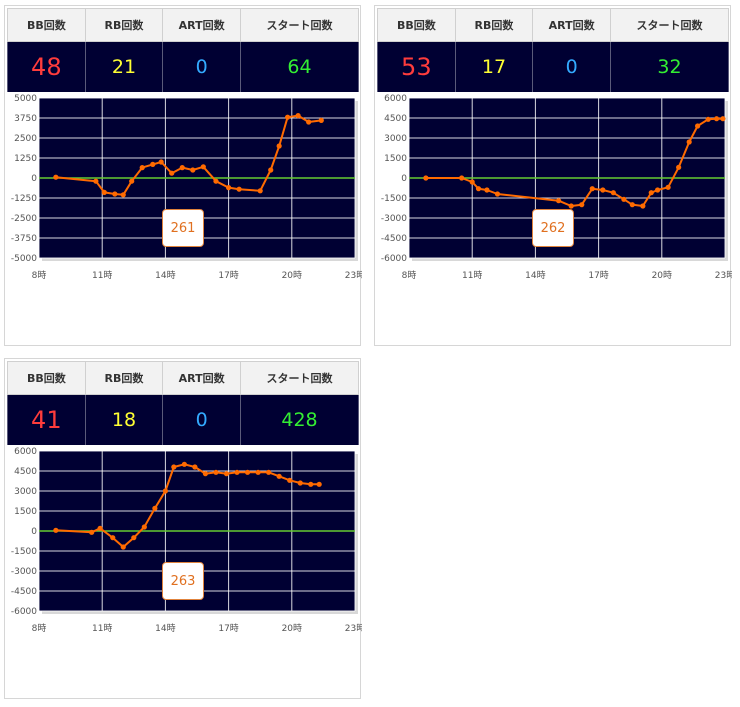 The width and height of the screenshot is (740, 707). Describe the element at coordinates (299, 66) in the screenshot. I see `start-count: 64` at that location.